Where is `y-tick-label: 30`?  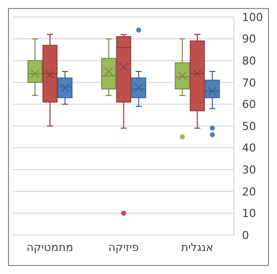 y-tick-label: 30 is located at coordinates (249, 170).